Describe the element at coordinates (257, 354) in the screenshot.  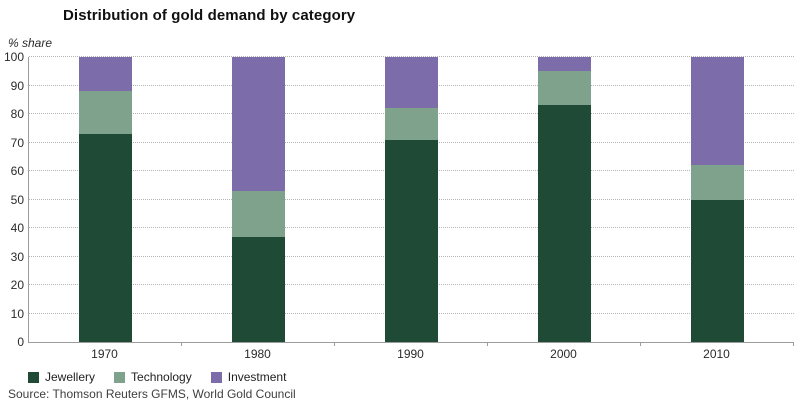
I see `x-tick-label: 1980` at that location.